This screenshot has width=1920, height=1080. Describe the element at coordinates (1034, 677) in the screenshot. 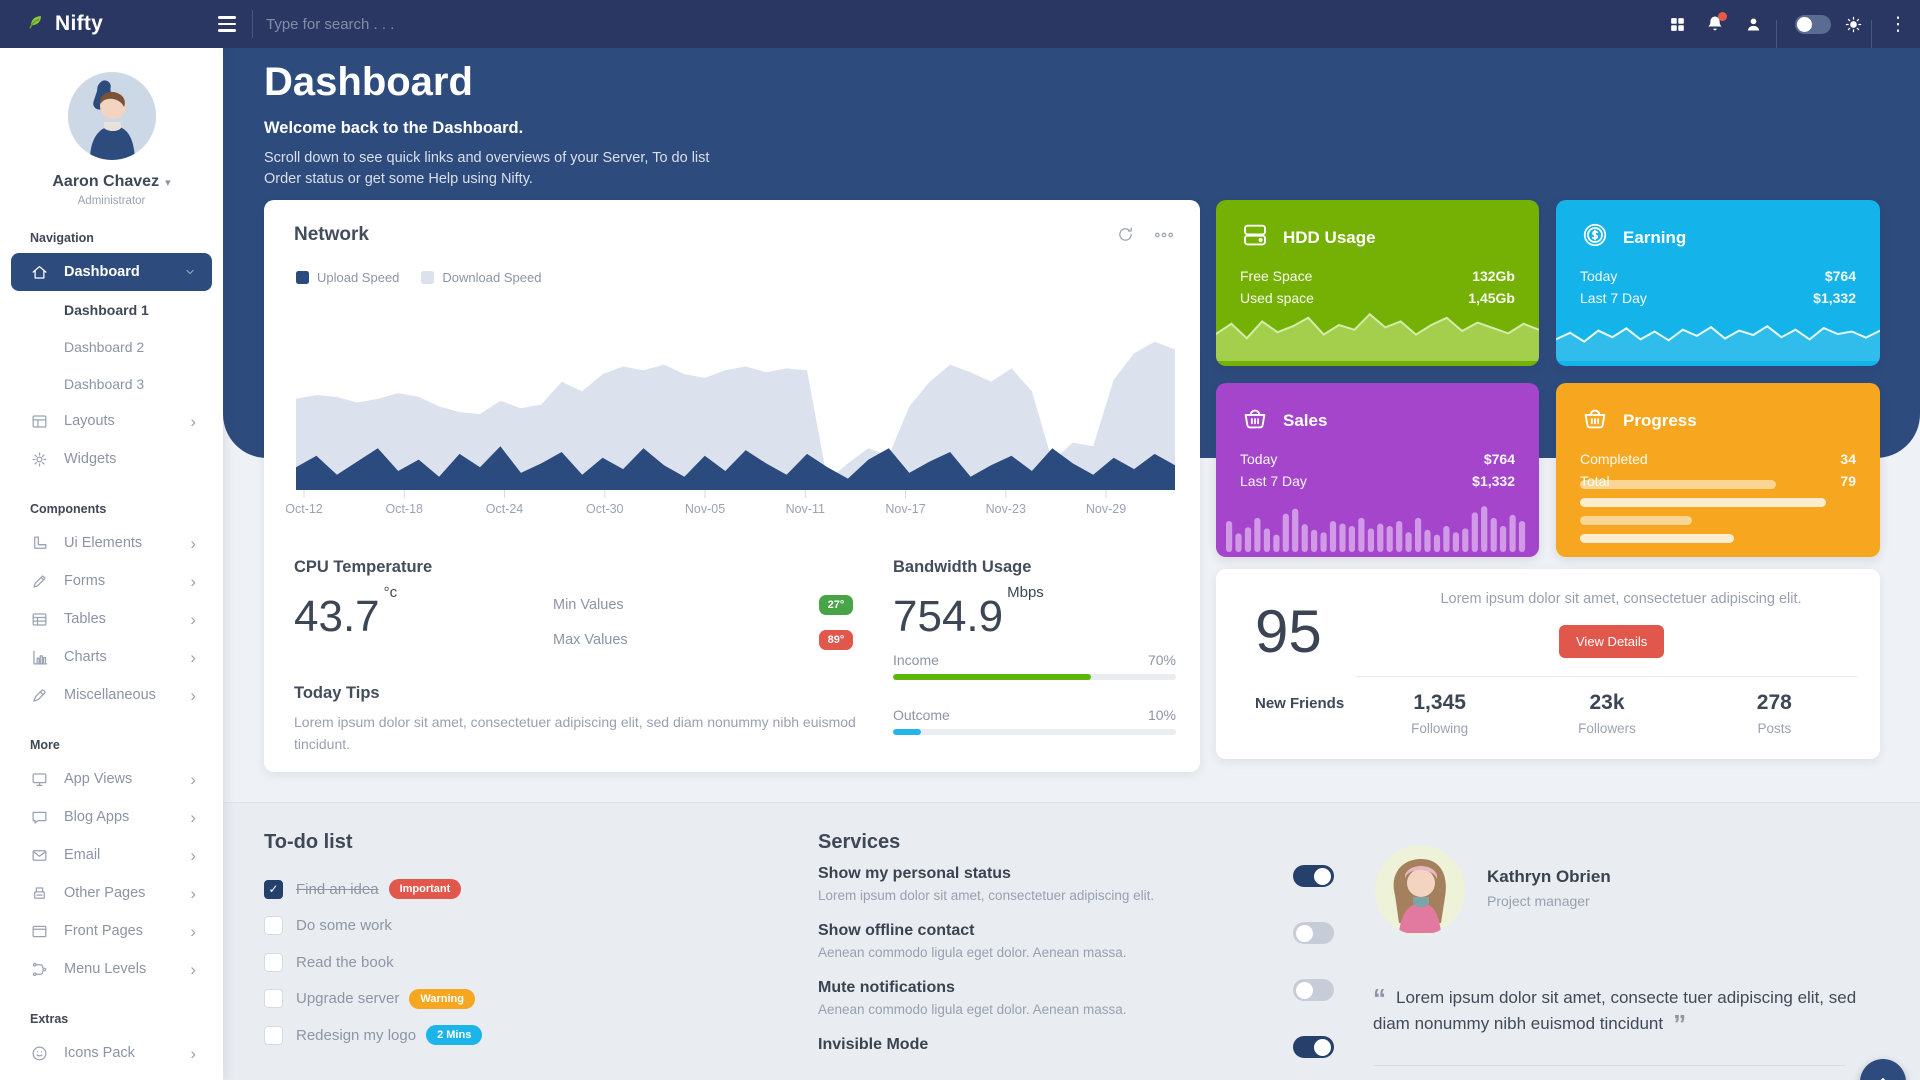

I see `income-progressbar` at that location.